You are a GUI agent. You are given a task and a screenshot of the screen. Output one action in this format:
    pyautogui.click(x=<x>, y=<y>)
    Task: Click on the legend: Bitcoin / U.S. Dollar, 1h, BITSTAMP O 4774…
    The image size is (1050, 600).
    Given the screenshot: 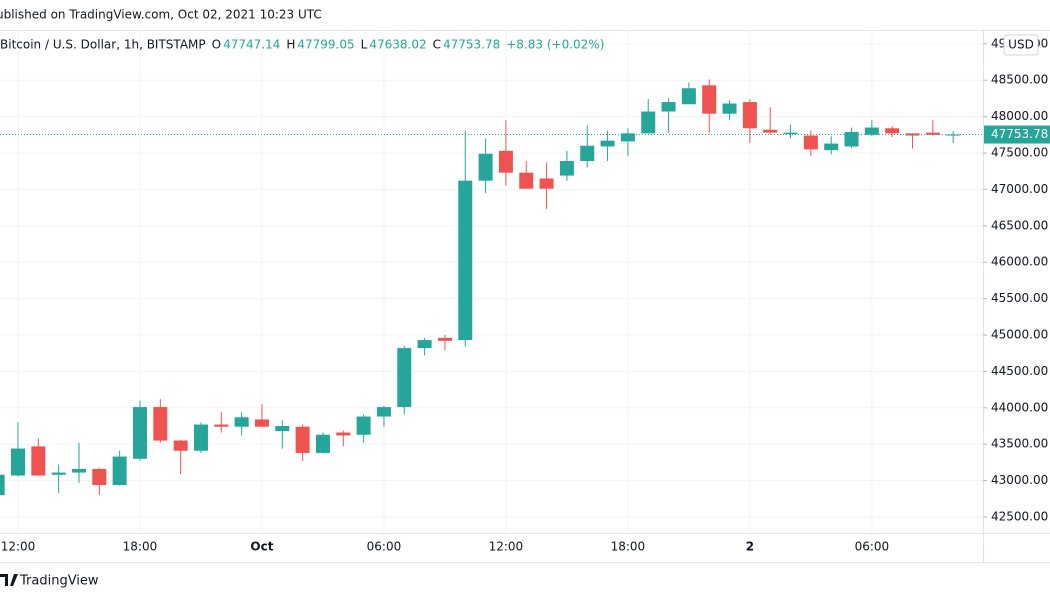 What is the action you would take?
    pyautogui.click(x=302, y=45)
    